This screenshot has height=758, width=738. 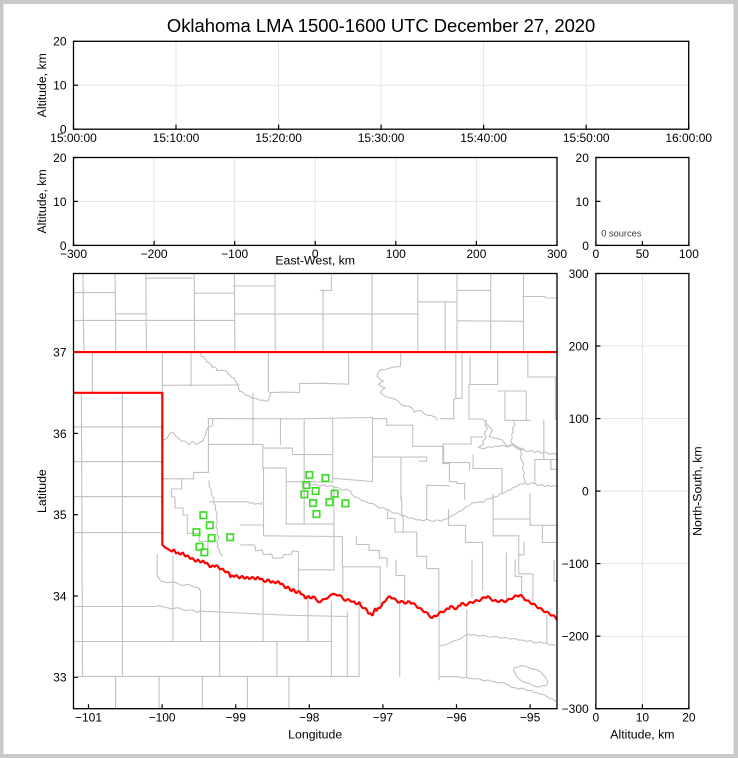 What do you see at coordinates (309, 717) in the screenshot?
I see `svg-text: −98` at bounding box center [309, 717].